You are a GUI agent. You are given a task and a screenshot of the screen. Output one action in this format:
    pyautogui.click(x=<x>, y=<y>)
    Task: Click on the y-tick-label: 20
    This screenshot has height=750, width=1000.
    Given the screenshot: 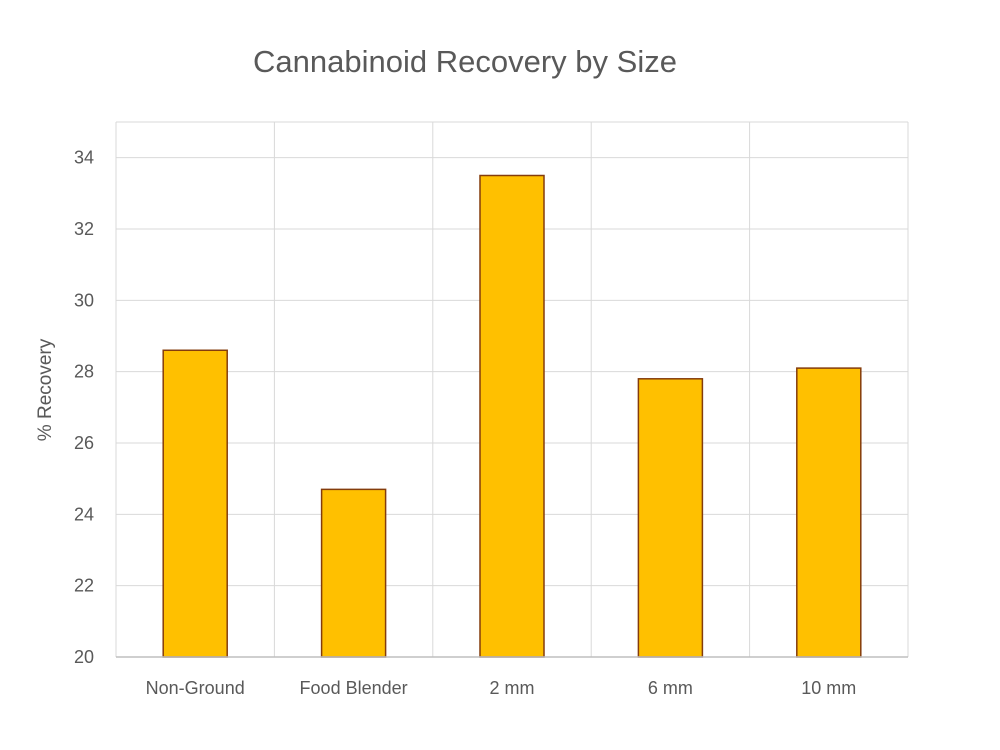 What is the action you would take?
    pyautogui.click(x=84, y=657)
    